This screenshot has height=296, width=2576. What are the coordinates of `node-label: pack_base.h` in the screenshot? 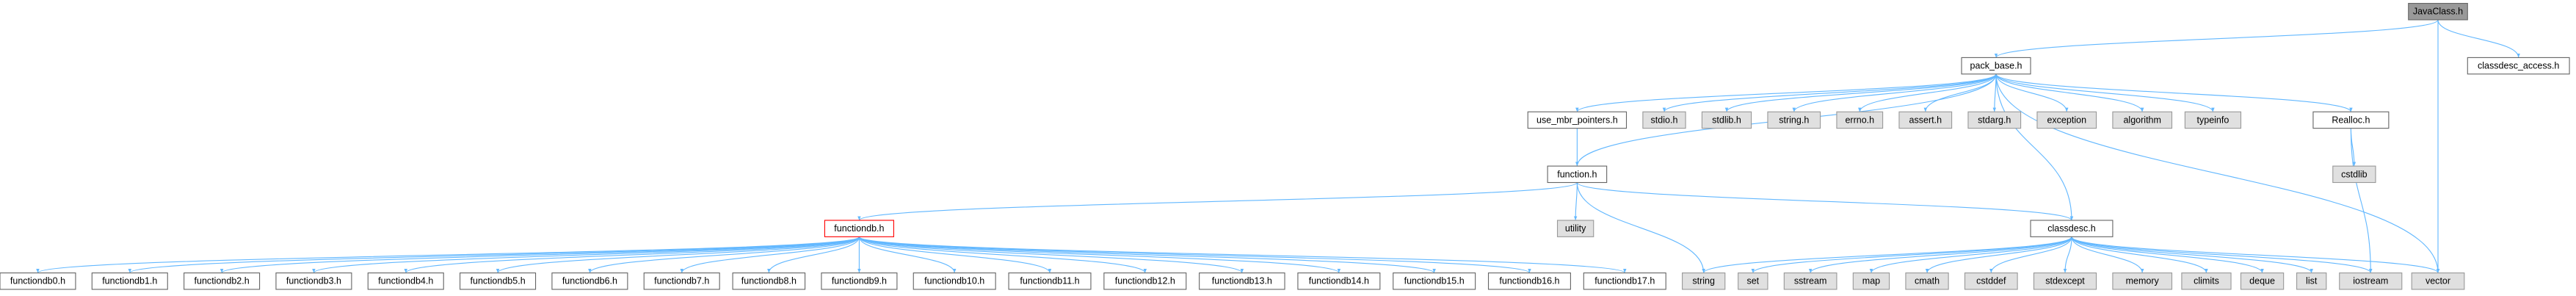 It's located at (1996, 66).